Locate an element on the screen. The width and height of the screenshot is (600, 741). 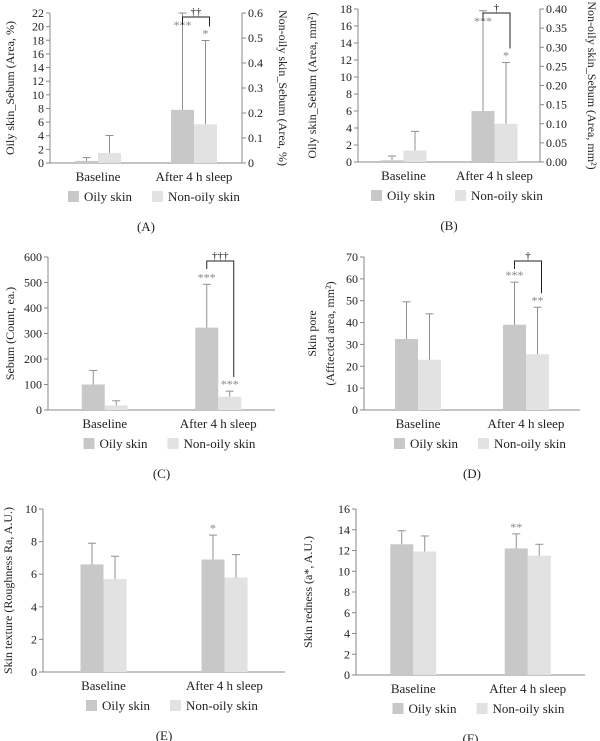
y-tick-label: 18 is located at coordinates (346, 9).